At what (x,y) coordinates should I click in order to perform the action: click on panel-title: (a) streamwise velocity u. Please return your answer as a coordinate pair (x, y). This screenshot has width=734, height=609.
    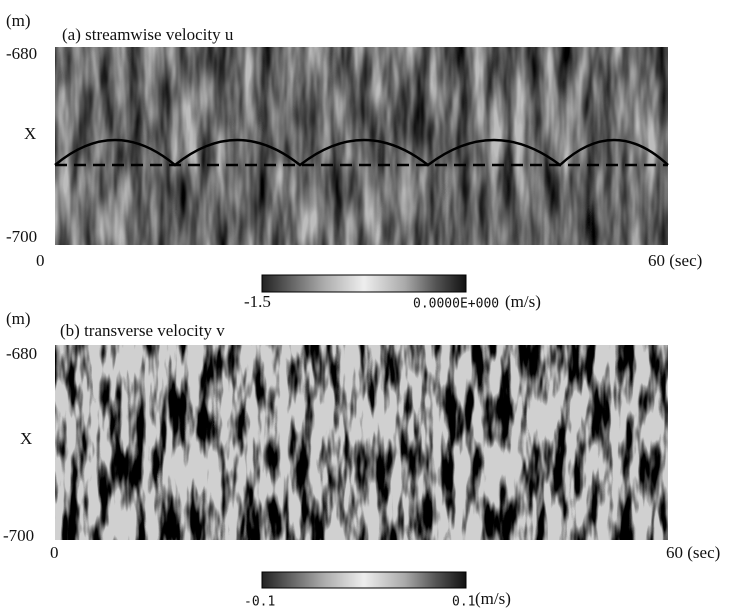
    Looking at the image, I should click on (148, 34).